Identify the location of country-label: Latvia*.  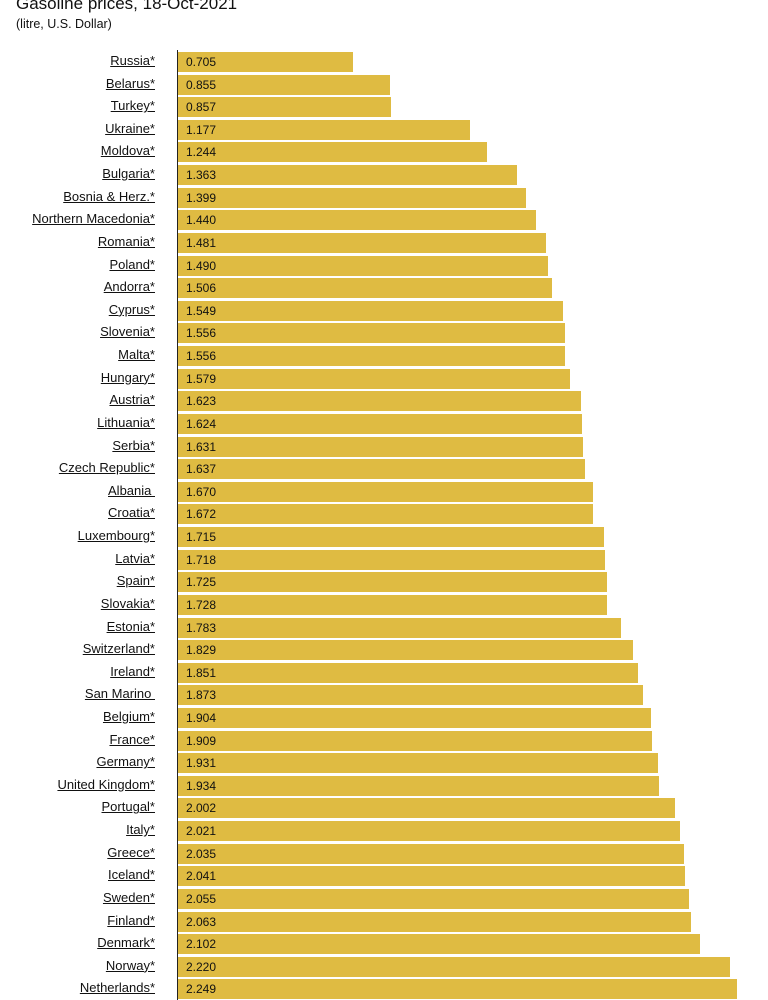
(135, 558).